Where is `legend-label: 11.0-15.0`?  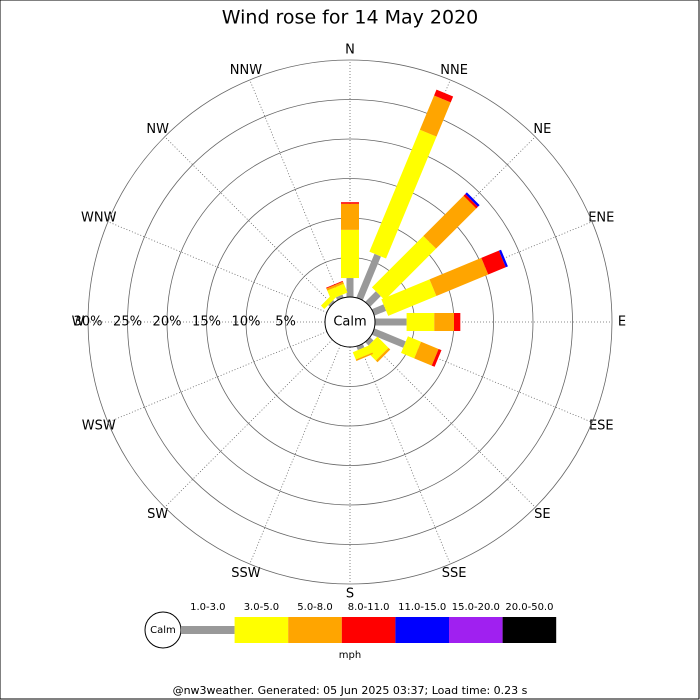
legend-label: 11.0-15.0 is located at coordinates (422, 607).